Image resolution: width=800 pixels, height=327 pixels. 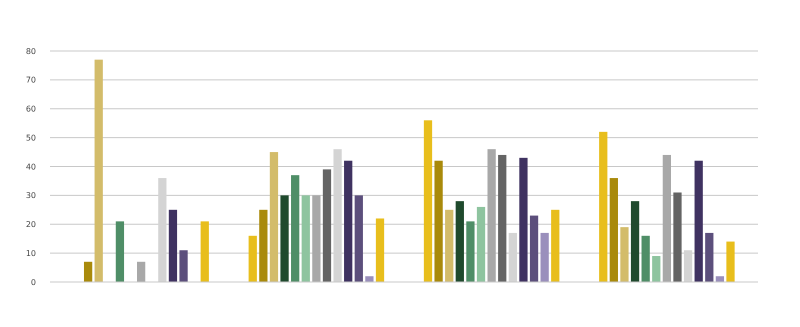 I want to click on y-tick-label: 70, so click(x=31, y=80).